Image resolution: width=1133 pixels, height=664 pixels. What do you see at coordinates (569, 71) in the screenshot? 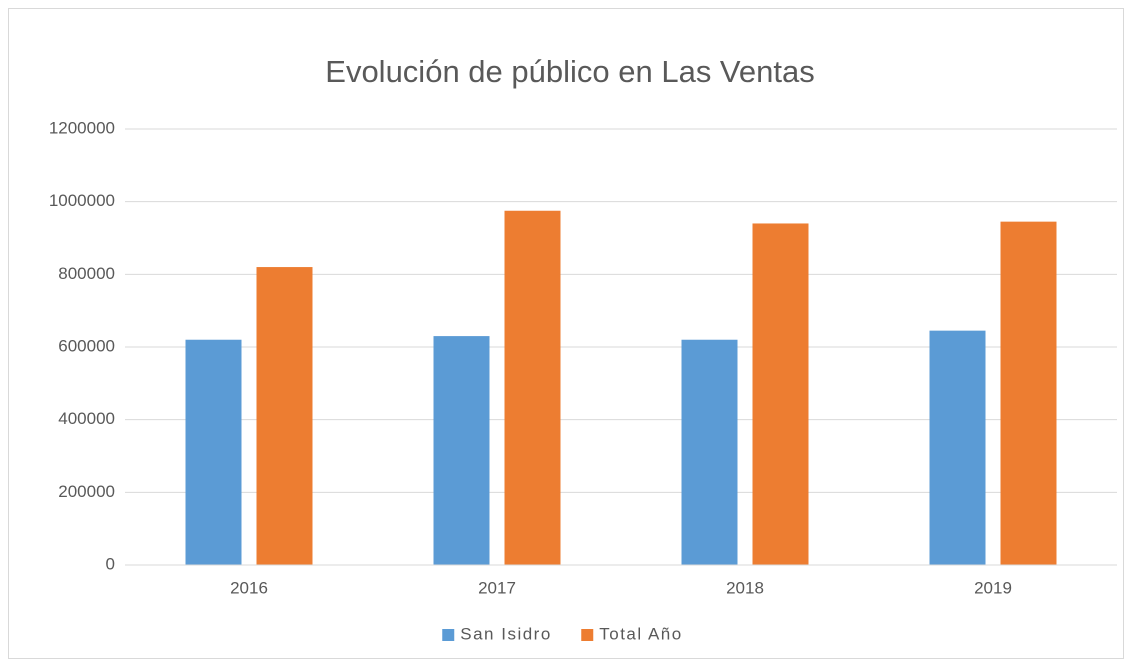
I see `chart-title: Evolución de público en Las Ventas` at bounding box center [569, 71].